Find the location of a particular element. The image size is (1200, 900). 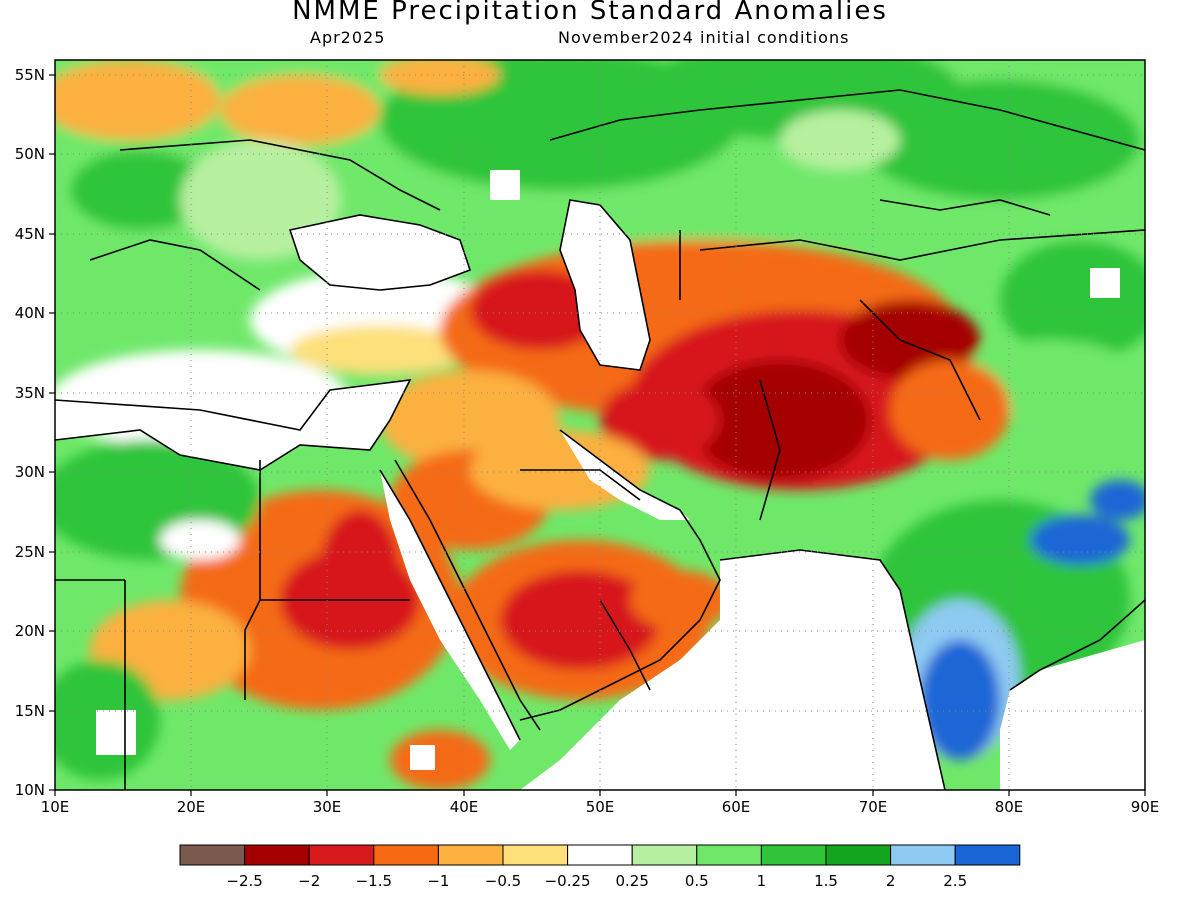

colorbar-tick-label: 0.5 is located at coordinates (697, 881).